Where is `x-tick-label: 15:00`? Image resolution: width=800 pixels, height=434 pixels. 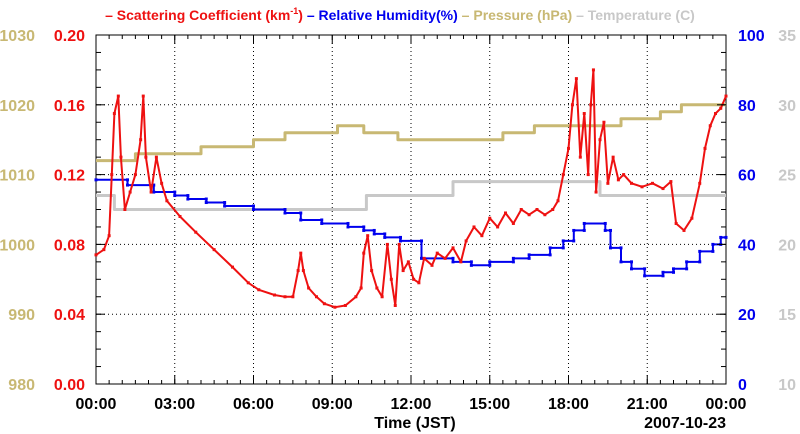 x-tick-label: 15:00 is located at coordinates (489, 404).